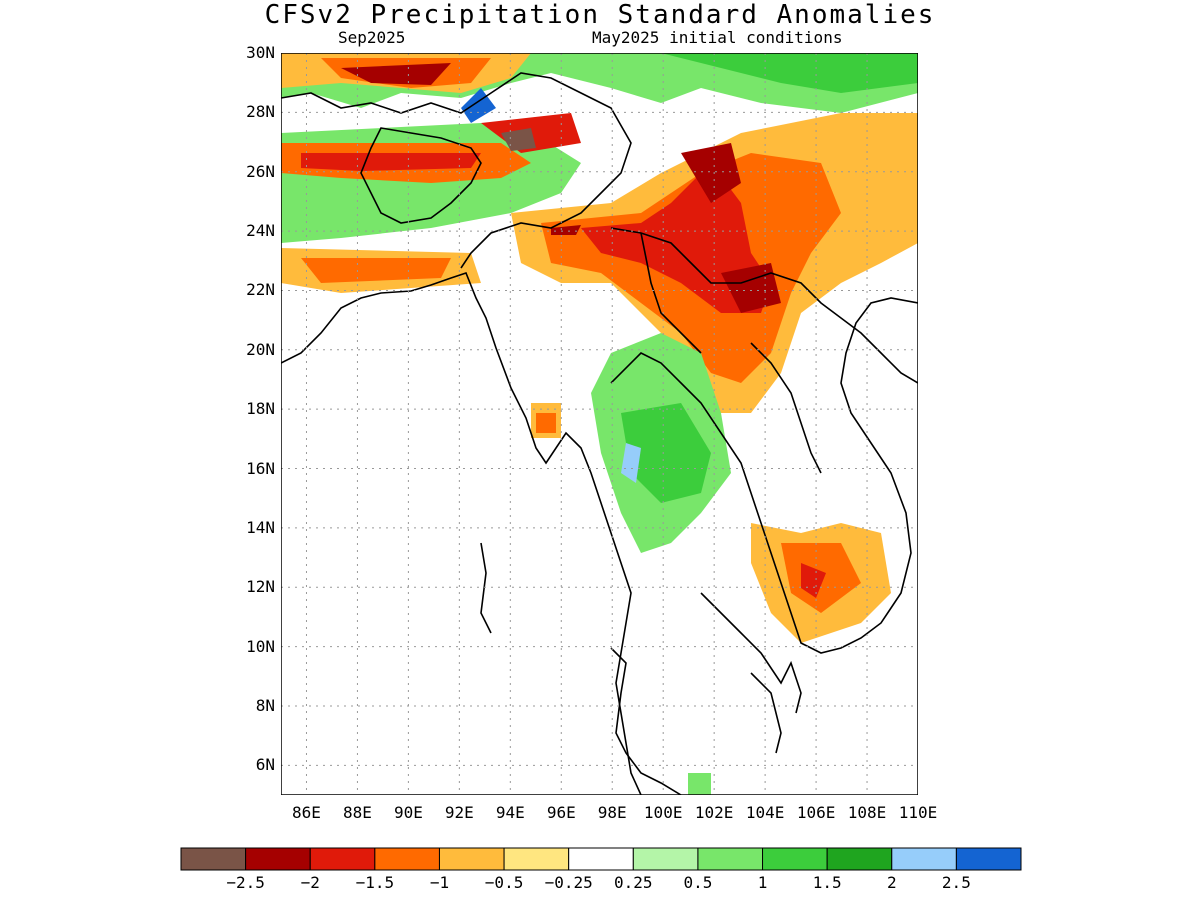 The image size is (1200, 900). What do you see at coordinates (260, 409) in the screenshot?
I see `lat-label: 18N` at bounding box center [260, 409].